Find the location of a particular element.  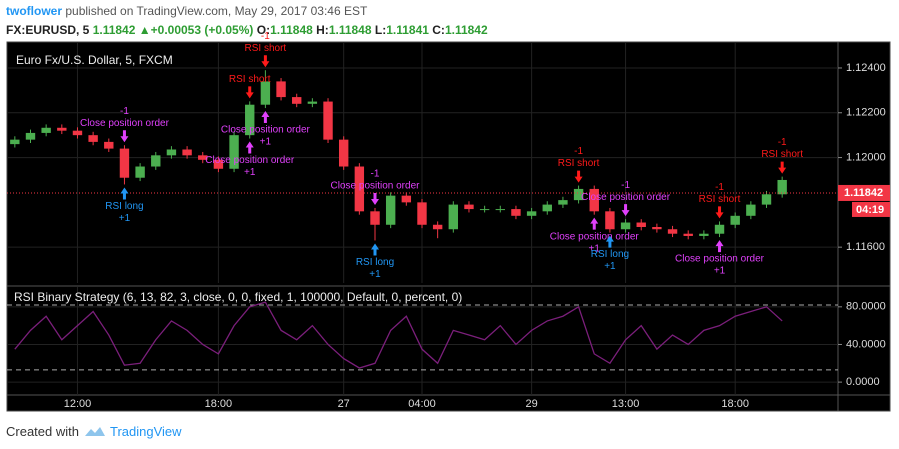

y-tick-label: 0.0000 is located at coordinates (863, 382).